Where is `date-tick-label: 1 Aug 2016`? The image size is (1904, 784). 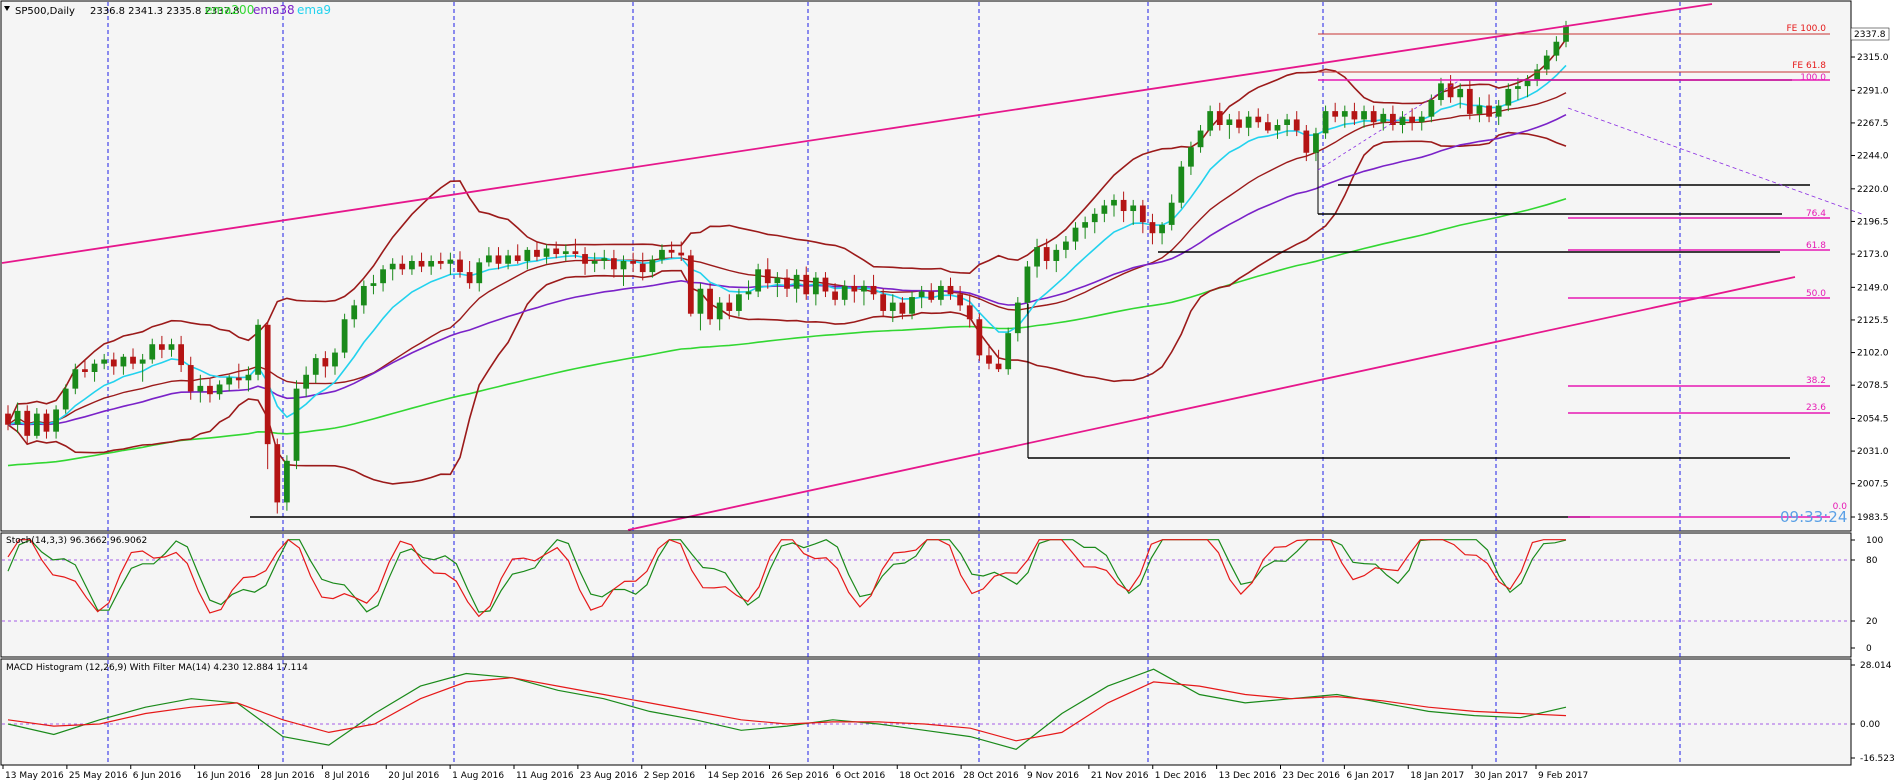
date-tick-label: 1 Aug 2016 is located at coordinates (478, 776).